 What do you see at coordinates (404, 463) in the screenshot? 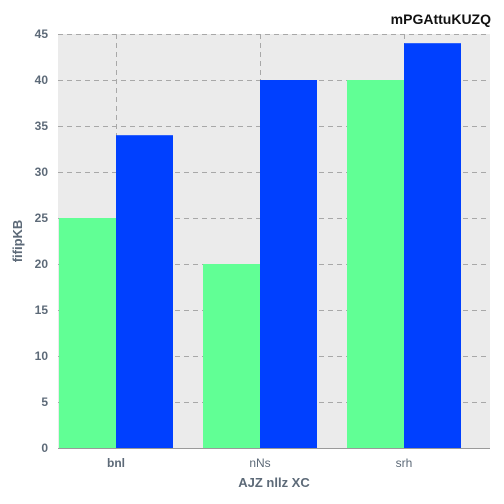
I see `x-tick-label: srh` at bounding box center [404, 463].